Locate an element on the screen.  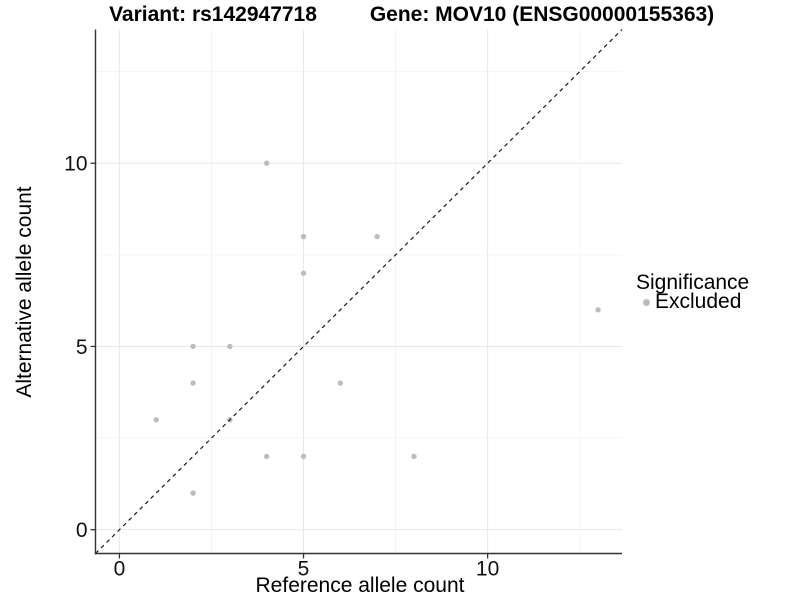
y-tick-label: 10 is located at coordinates (75, 164).